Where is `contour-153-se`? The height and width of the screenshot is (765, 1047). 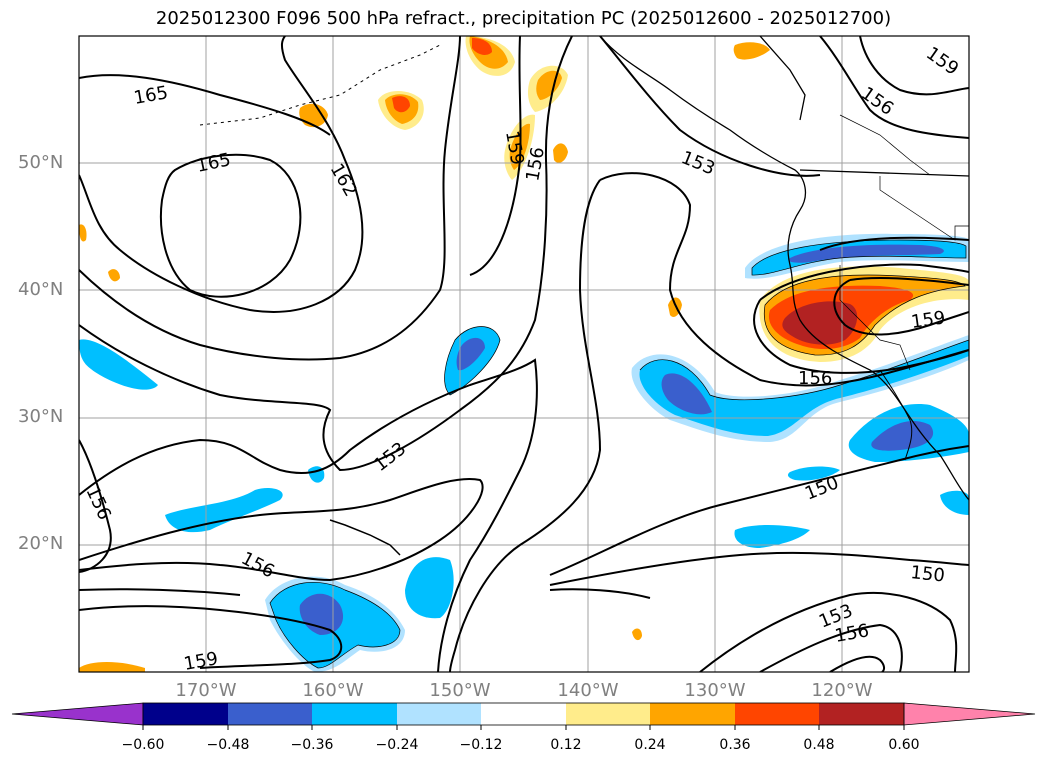 contour-153-se is located at coordinates (828, 632).